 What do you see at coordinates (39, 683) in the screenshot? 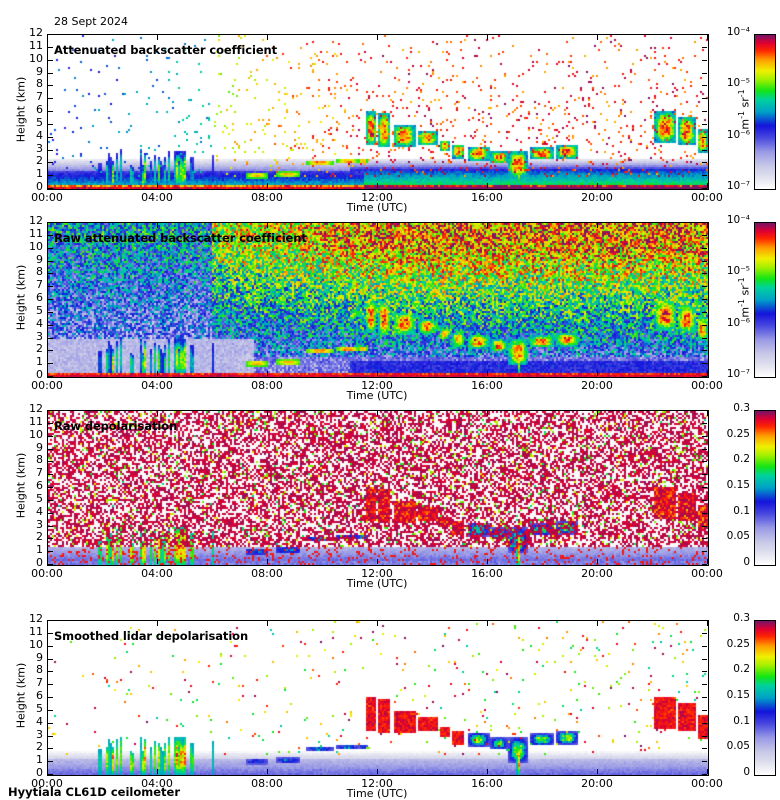
I see `y-tick-label-4-7: 7` at bounding box center [39, 683].